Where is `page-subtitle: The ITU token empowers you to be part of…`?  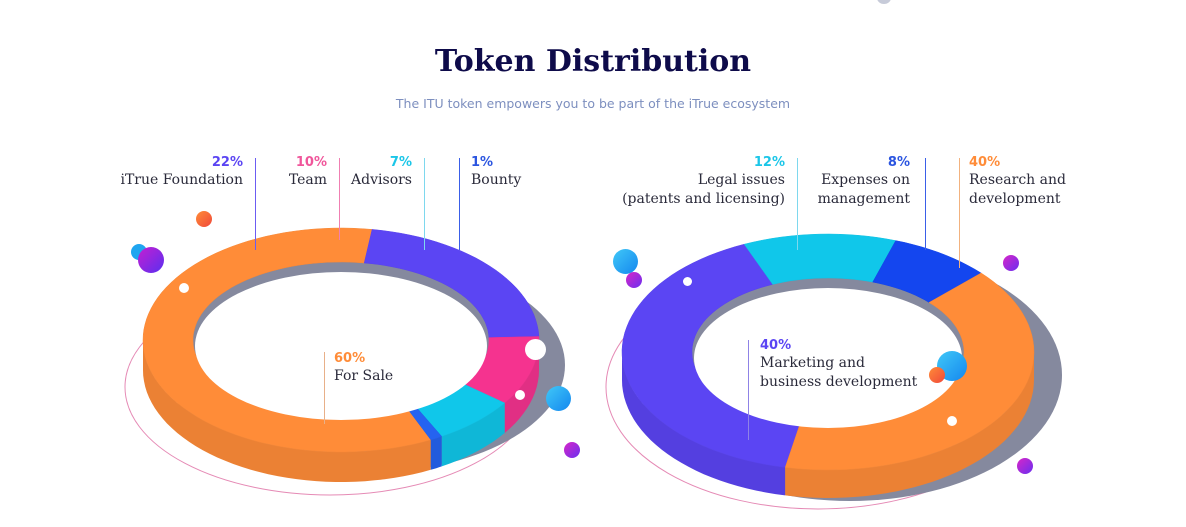
page-subtitle: The ITU token empowers you to be part of… is located at coordinates (593, 103).